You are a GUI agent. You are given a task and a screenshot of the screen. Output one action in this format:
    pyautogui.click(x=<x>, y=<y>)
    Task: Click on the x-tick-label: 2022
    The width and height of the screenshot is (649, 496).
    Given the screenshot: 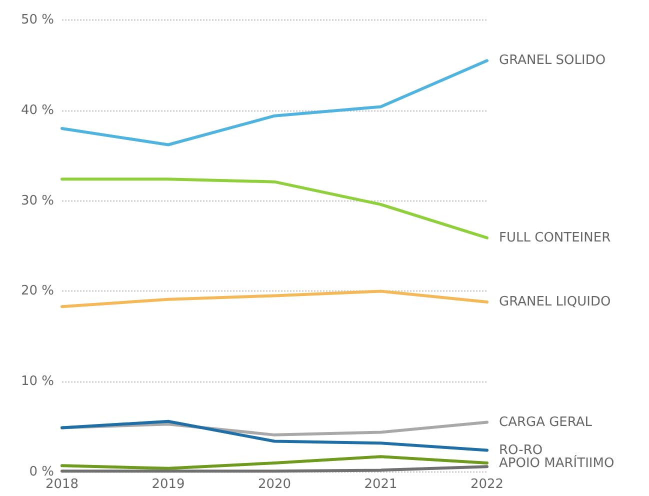 What is the action you would take?
    pyautogui.click(x=487, y=484)
    